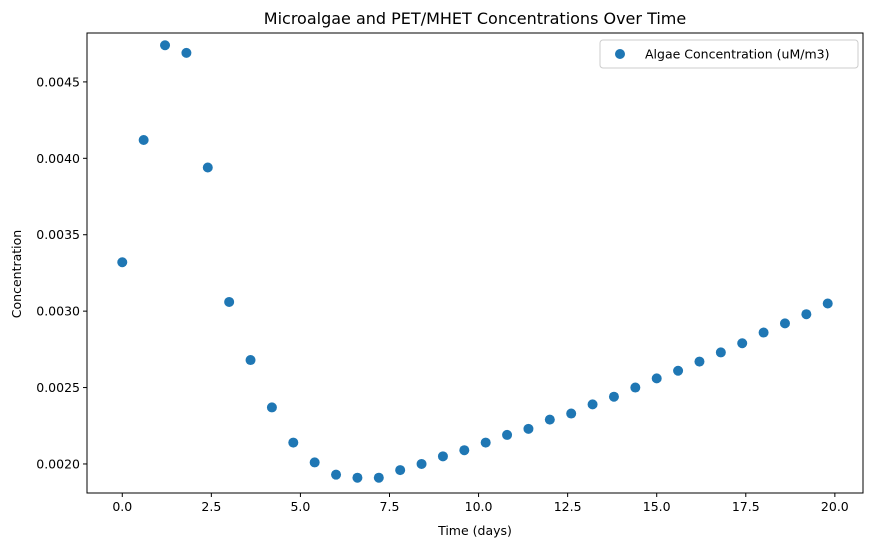 The image size is (872, 547). What do you see at coordinates (300, 506) in the screenshot?
I see `x-tick-label: 5.0` at bounding box center [300, 506].